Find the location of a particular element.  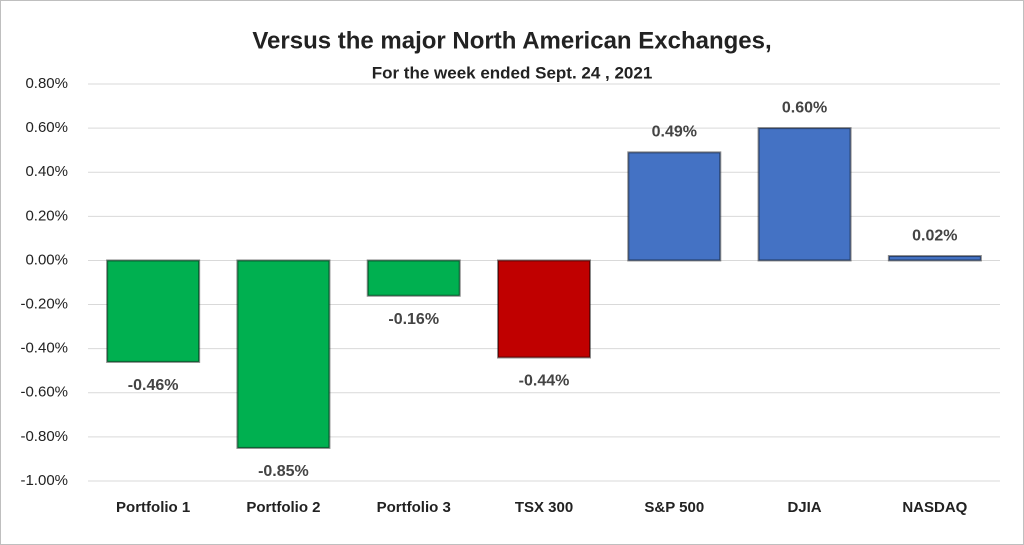

value-label: -0.85% is located at coordinates (283, 471).